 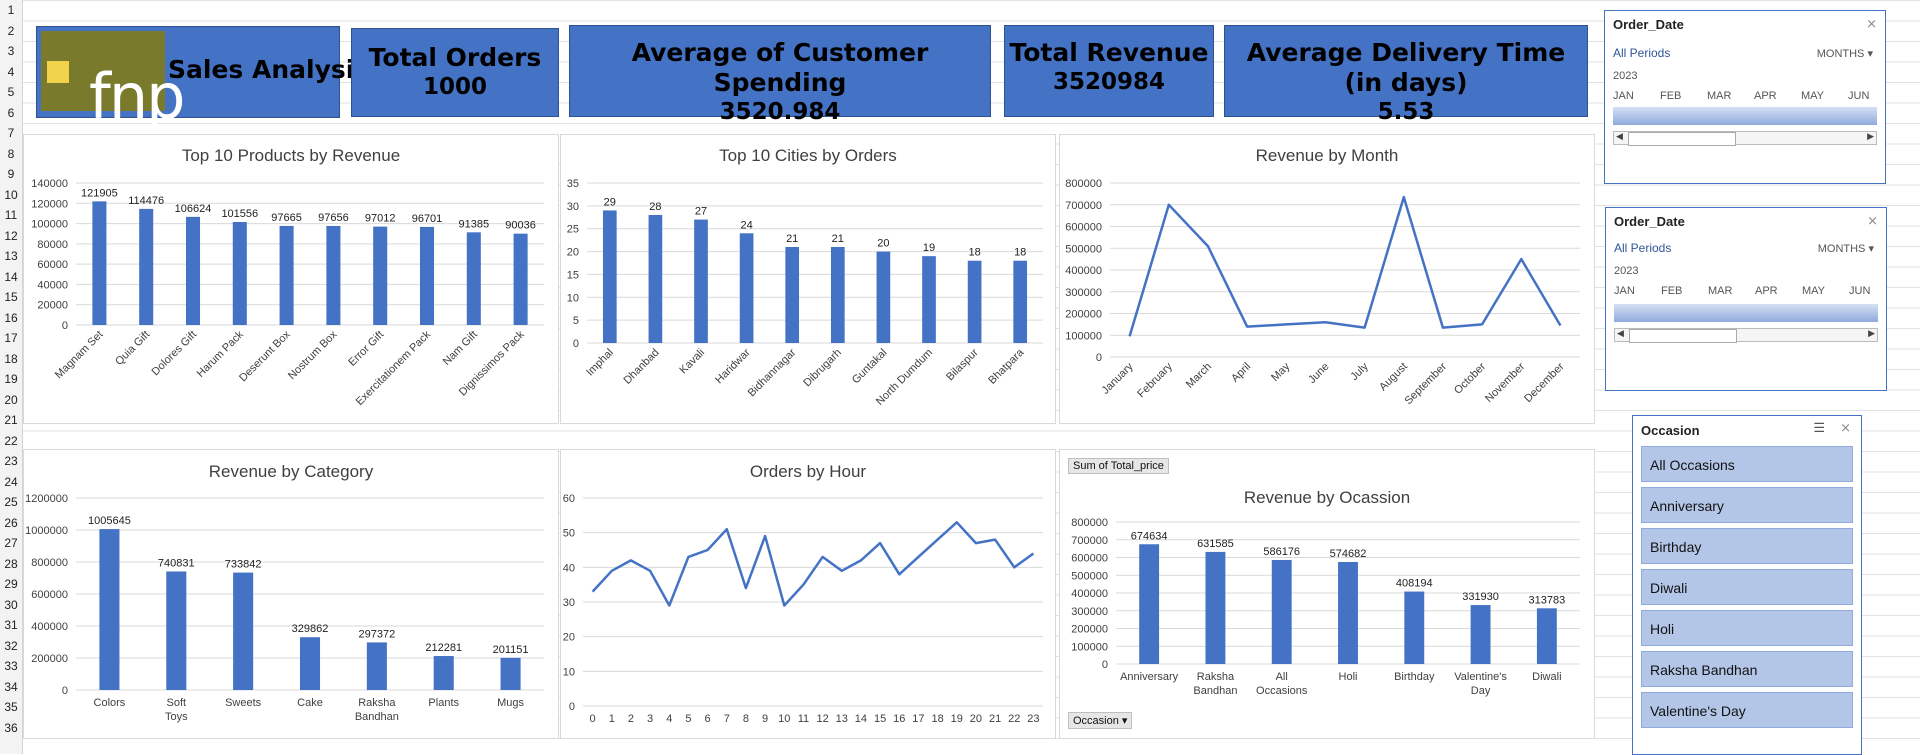 What do you see at coordinates (1747, 669) in the screenshot?
I see `occasion-item: Raksha Bandhan` at bounding box center [1747, 669].